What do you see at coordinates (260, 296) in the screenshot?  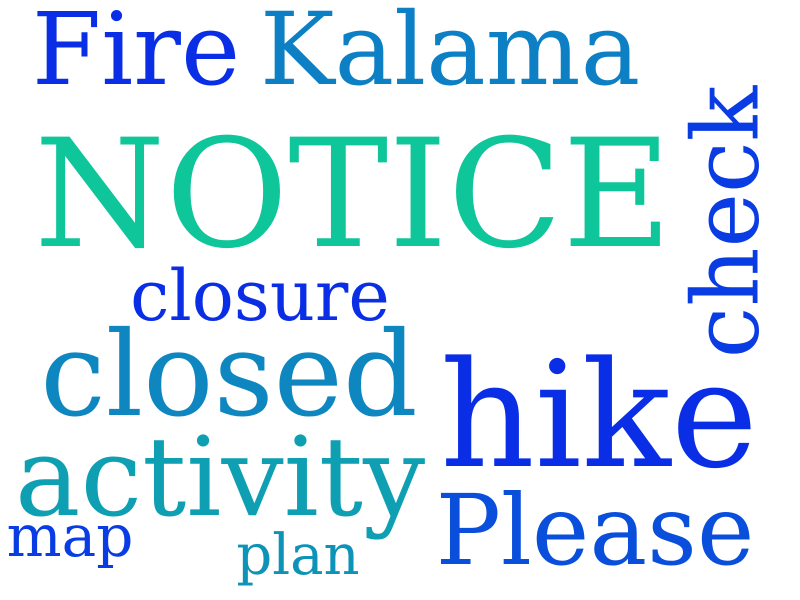 I see `word-closure: closure` at bounding box center [260, 296].